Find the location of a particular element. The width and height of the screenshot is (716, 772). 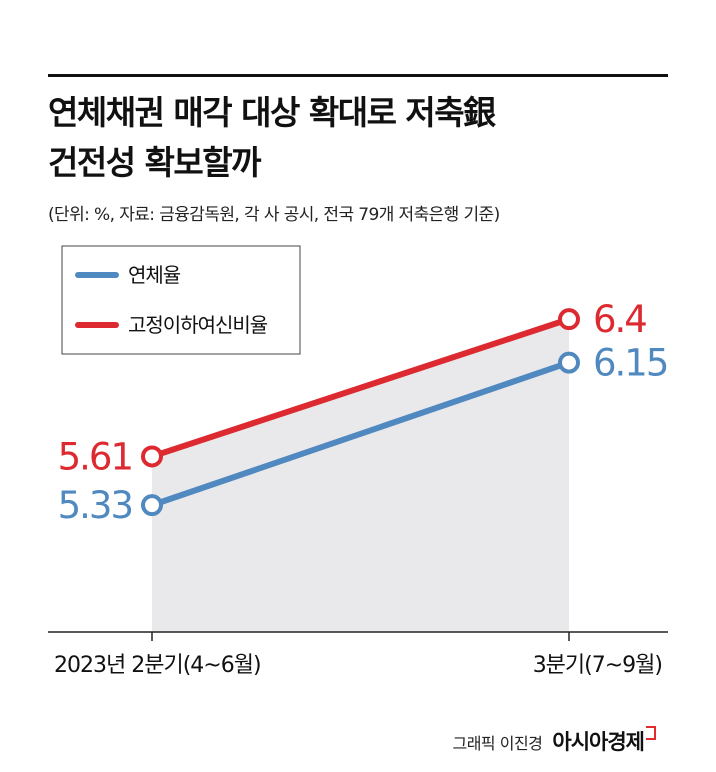

data-label: 5.61 is located at coordinates (95, 456).